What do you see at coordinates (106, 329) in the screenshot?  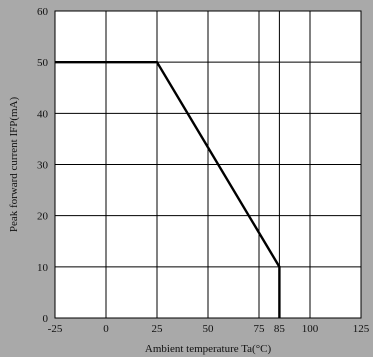 I see `x-tick-label: 0` at bounding box center [106, 329].